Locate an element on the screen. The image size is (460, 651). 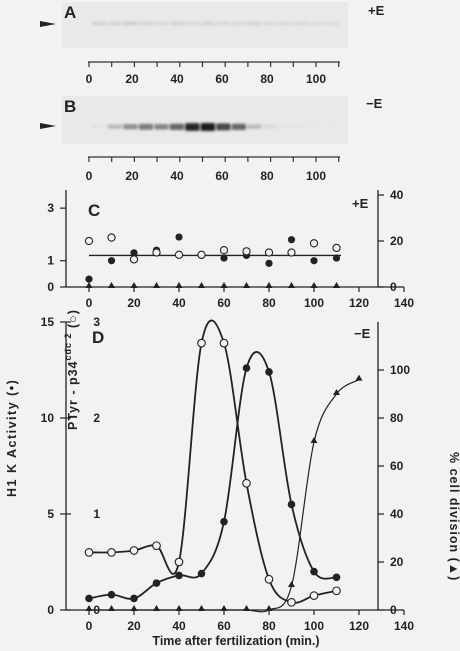
gel-b-bands is located at coordinates (216, 127).